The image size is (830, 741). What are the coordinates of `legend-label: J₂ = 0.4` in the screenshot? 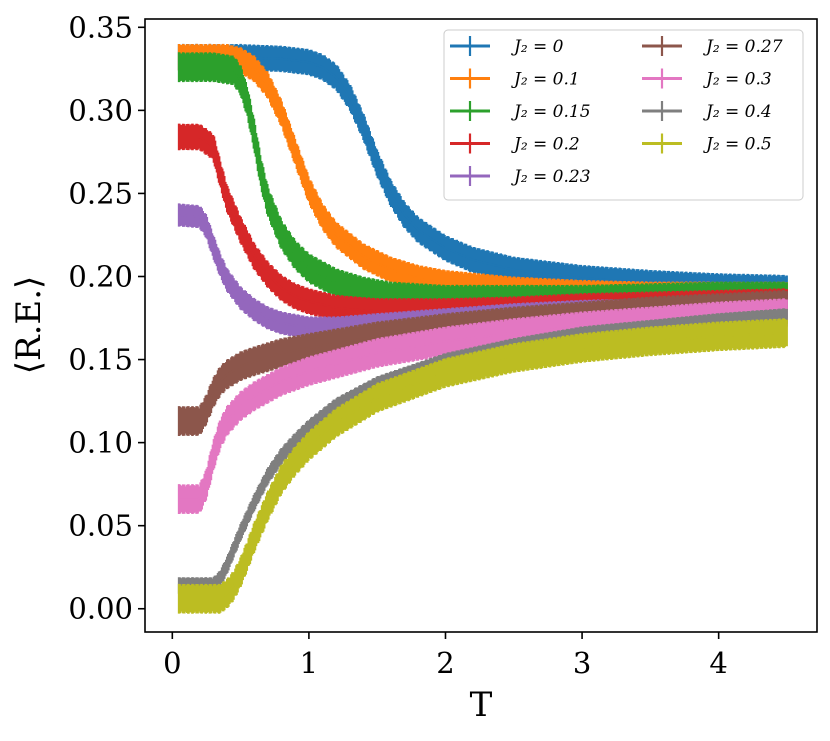 It's located at (737, 112).